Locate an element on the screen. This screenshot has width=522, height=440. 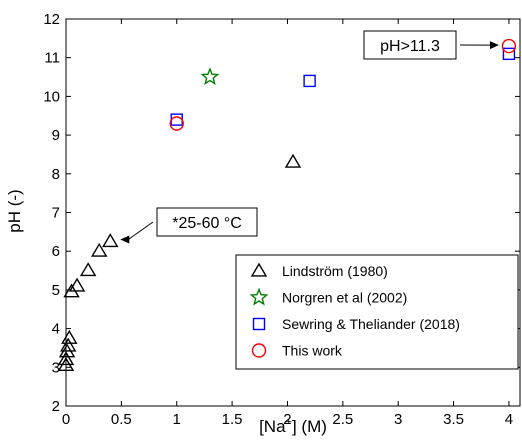
x-axis-label-superscript: + is located at coordinates (289, 422).